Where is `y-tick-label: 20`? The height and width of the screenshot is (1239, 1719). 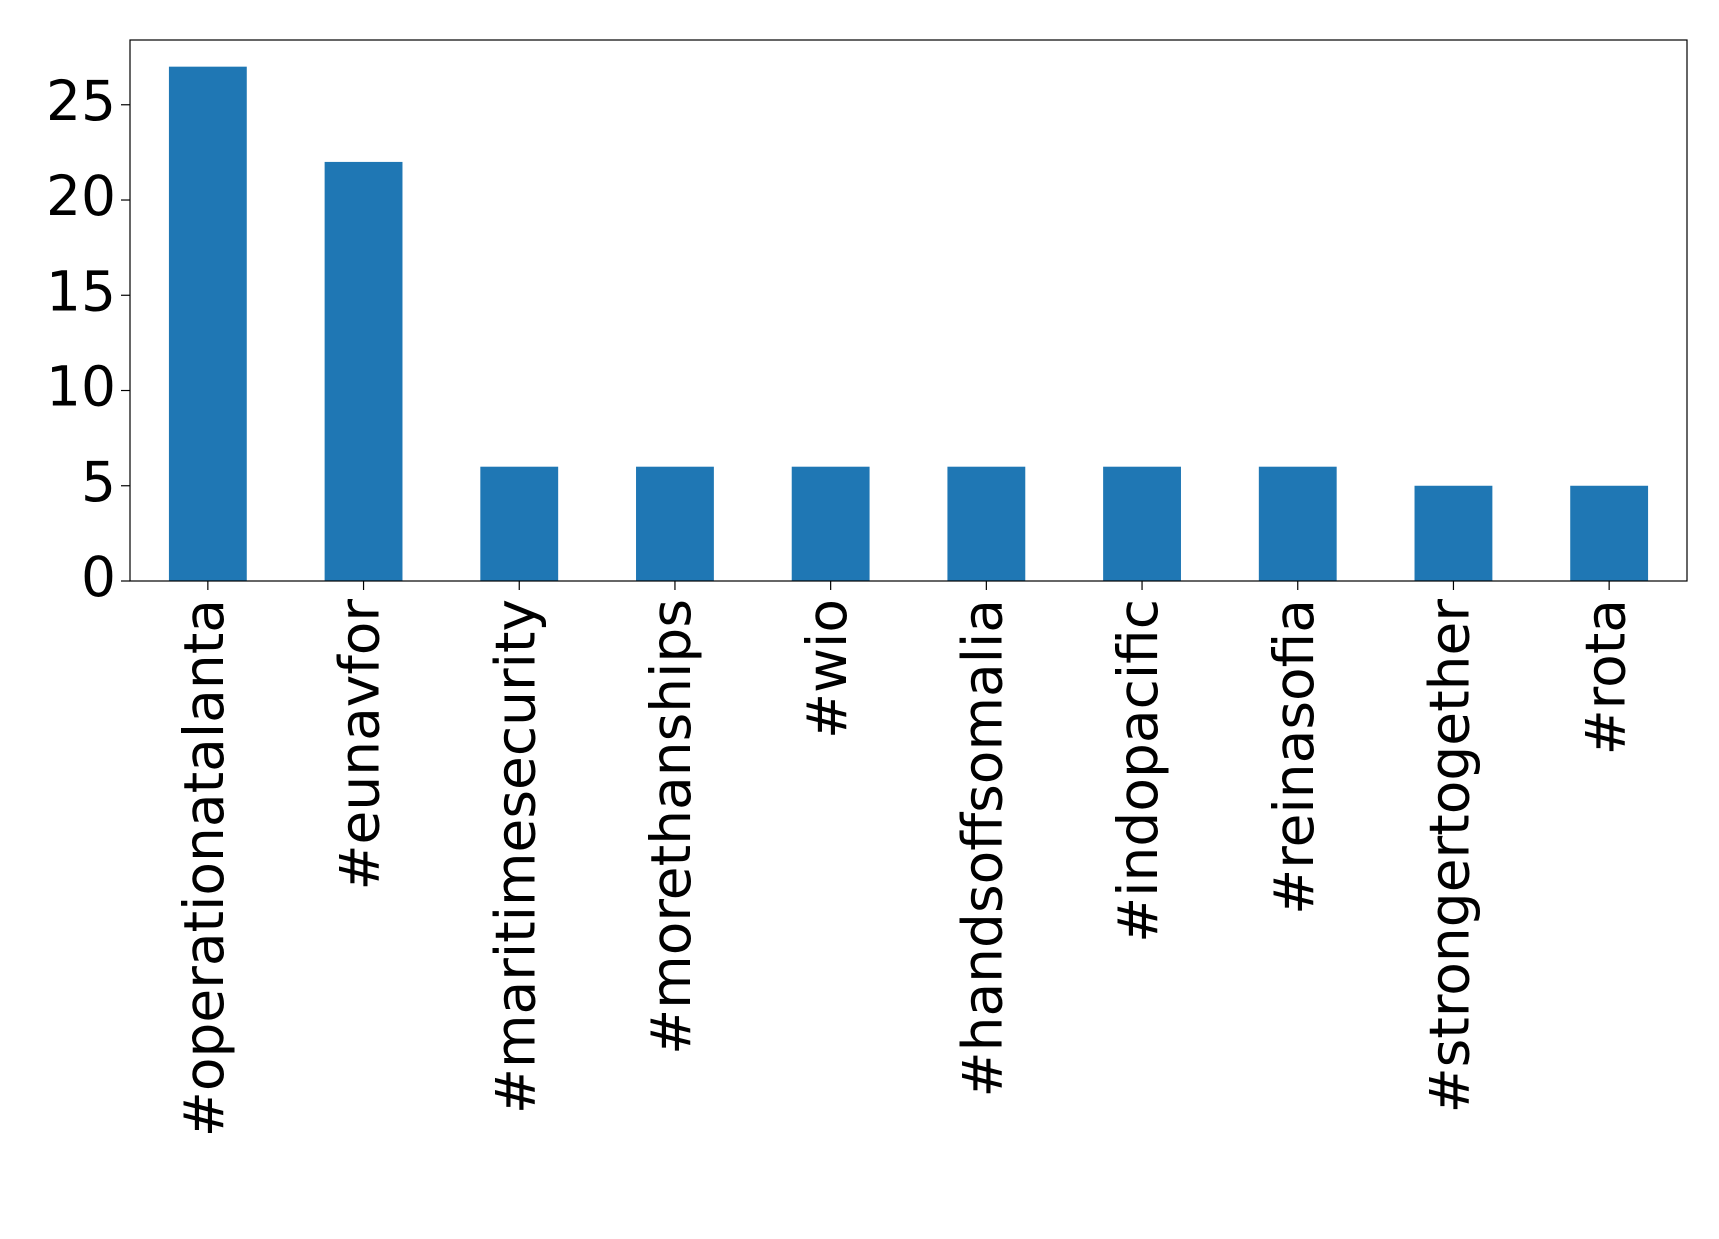 y-tick-label: 20 is located at coordinates (81, 196).